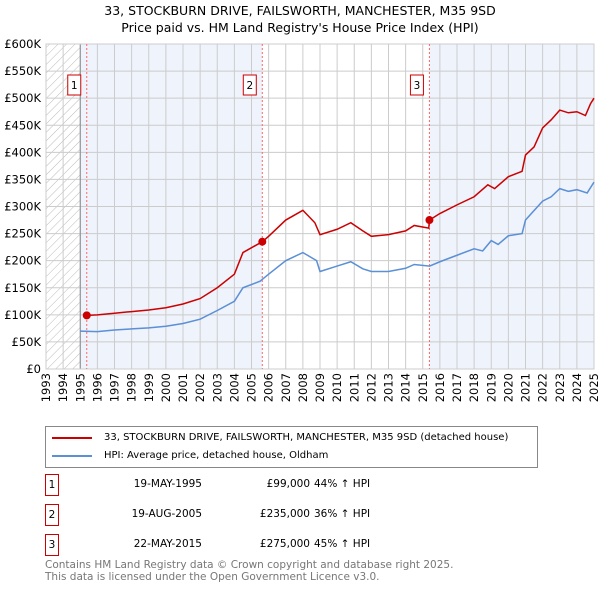 Image resolution: width=600 pixels, height=590 pixels. Describe the element at coordinates (132, 387) in the screenshot. I see `x-tick-label: 1998` at that location.